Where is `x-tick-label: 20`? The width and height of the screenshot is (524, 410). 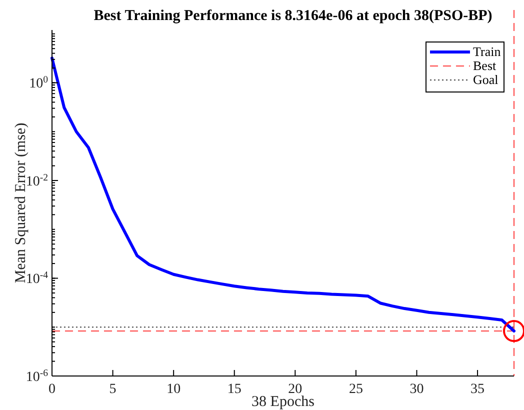
x-tick-label: 20 is located at coordinates (295, 389).